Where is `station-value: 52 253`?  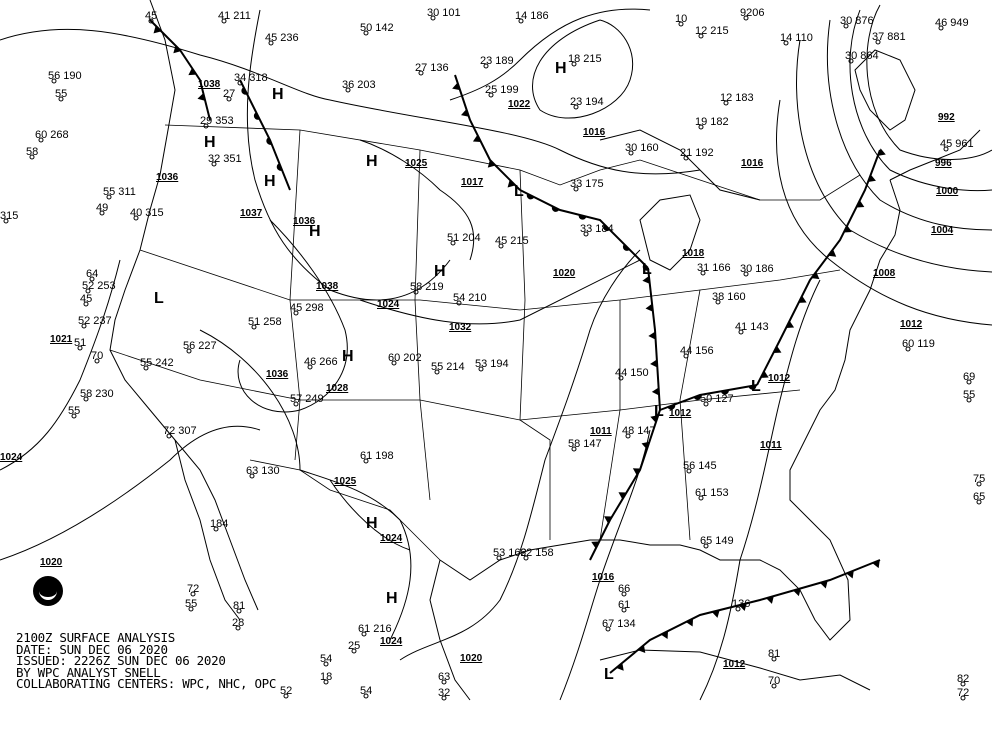
station-value: 52 253 is located at coordinates (99, 286).